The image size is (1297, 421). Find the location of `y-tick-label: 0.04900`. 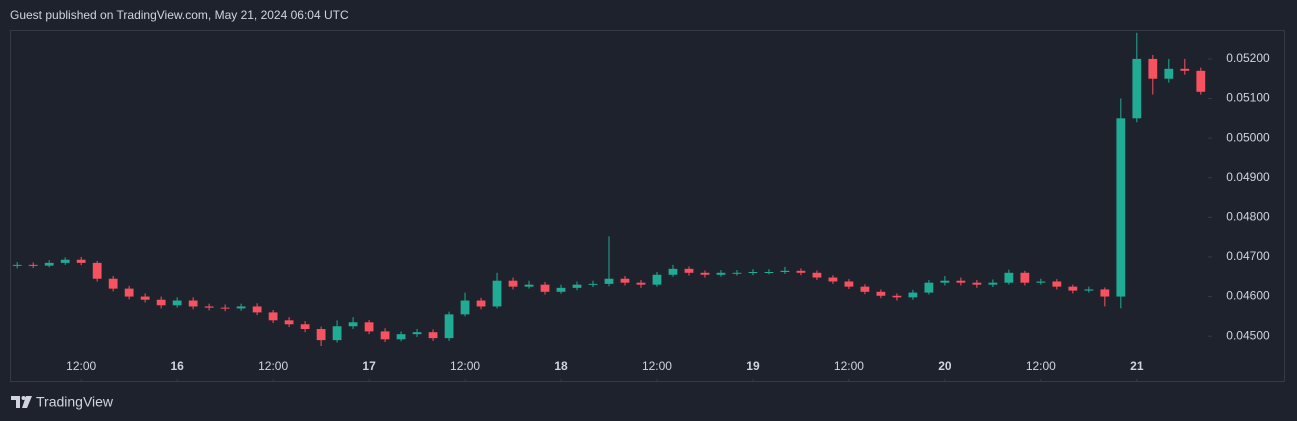

y-tick-label: 0.04900 is located at coordinates (1248, 177).